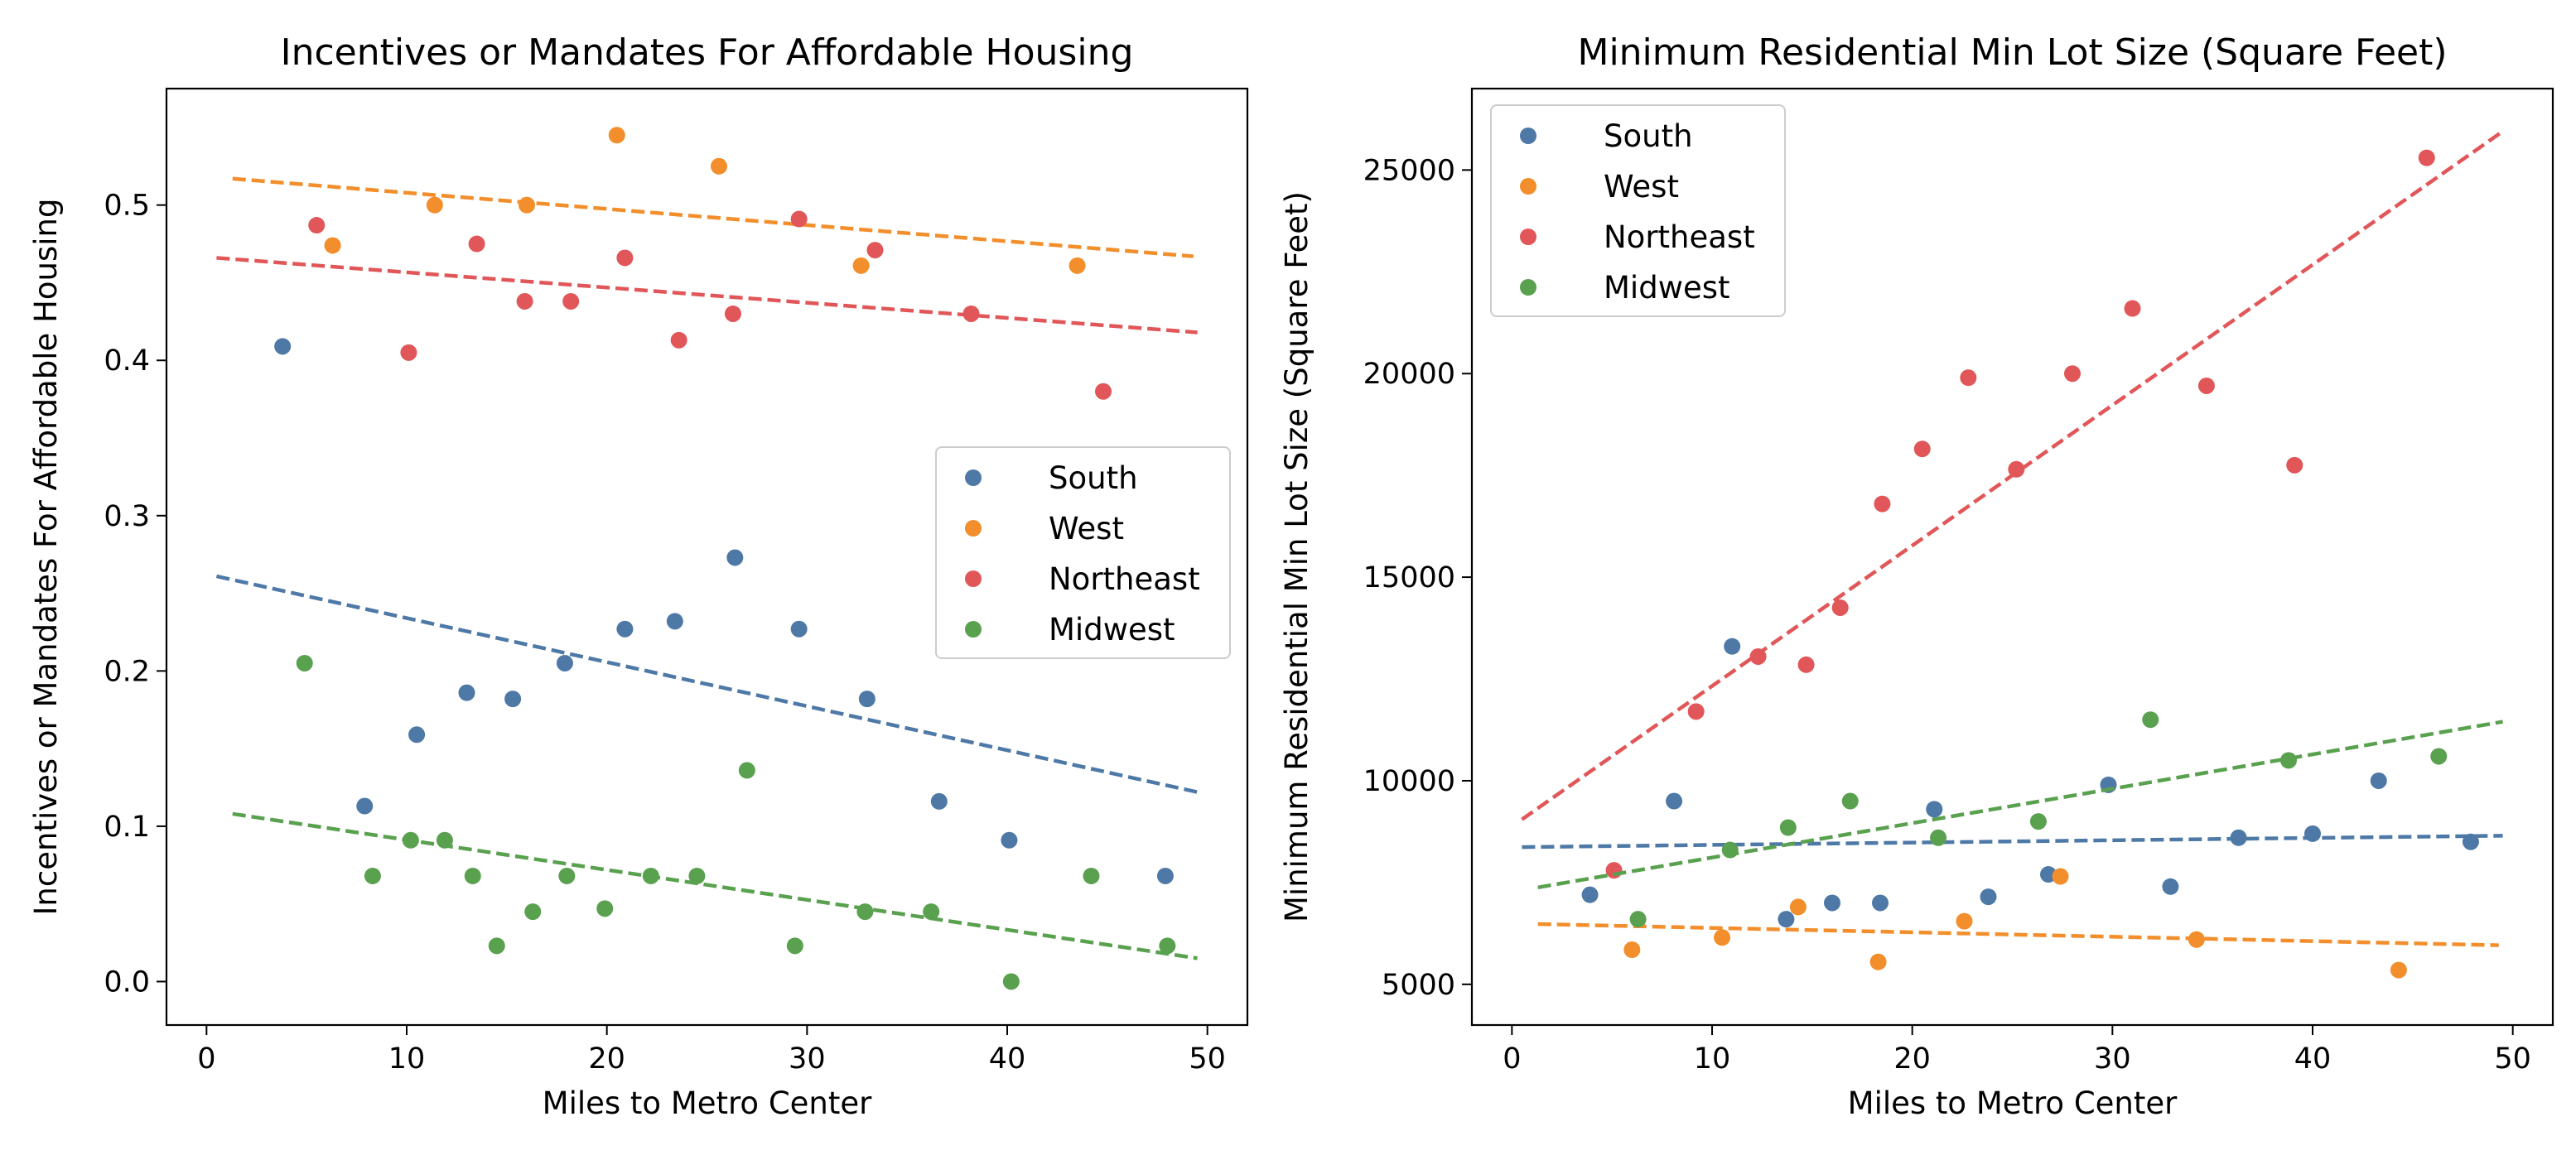 Image resolution: width=2576 pixels, height=1160 pixels. I want to click on y-tick-label: 25000, so click(1409, 170).